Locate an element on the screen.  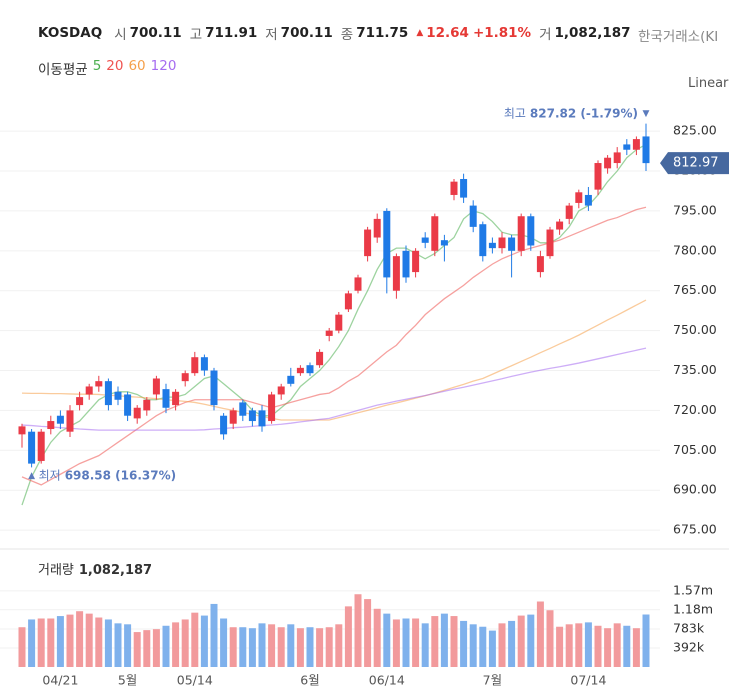
y-tick-label: 750.00 is located at coordinates (695, 329).